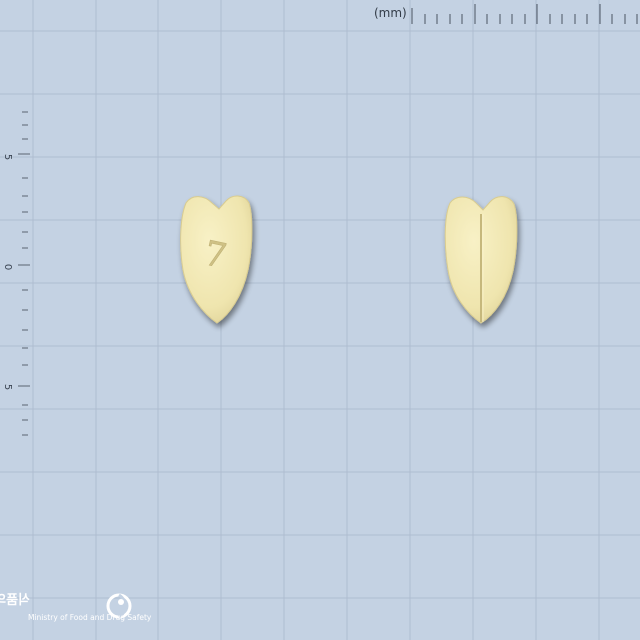  I want to click on scale-label-zero: 0, so click(7, 267).